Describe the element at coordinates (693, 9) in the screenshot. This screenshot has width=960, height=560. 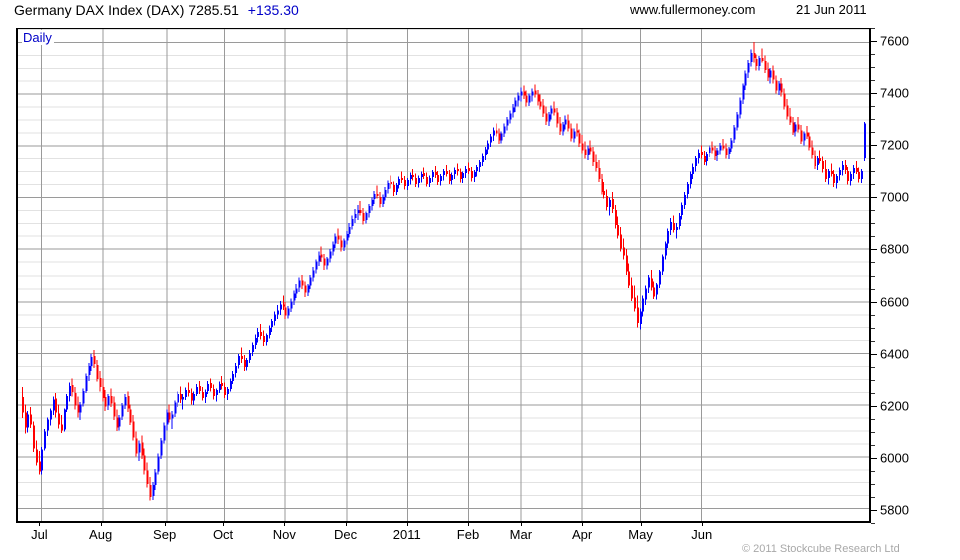
I see `website-label: www.fullermoney.com` at that location.